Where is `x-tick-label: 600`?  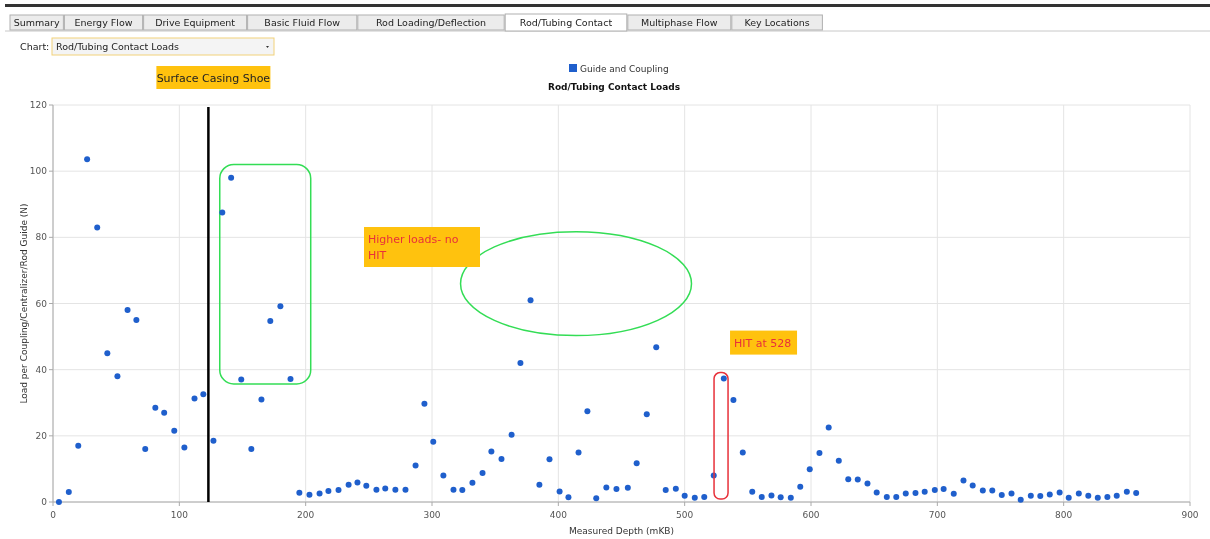
x-tick-label: 600 is located at coordinates (811, 515).